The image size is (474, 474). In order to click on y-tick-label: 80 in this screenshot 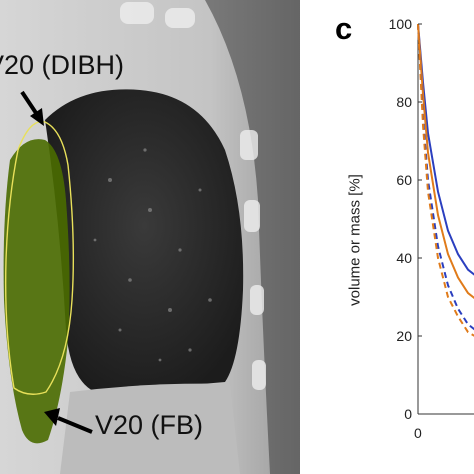, I will do `click(404, 102)`.